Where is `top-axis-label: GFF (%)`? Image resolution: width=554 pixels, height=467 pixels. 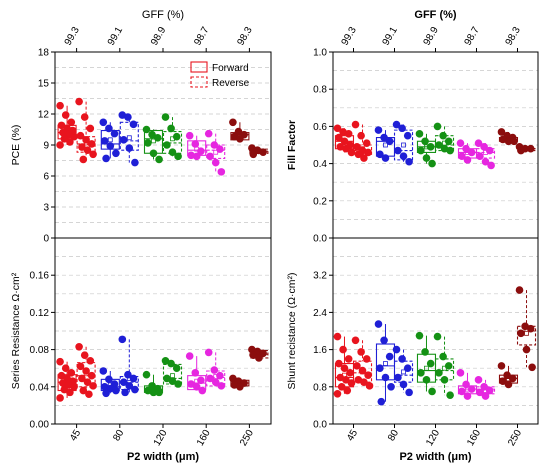 top-axis-label: GFF (%) is located at coordinates (163, 15).